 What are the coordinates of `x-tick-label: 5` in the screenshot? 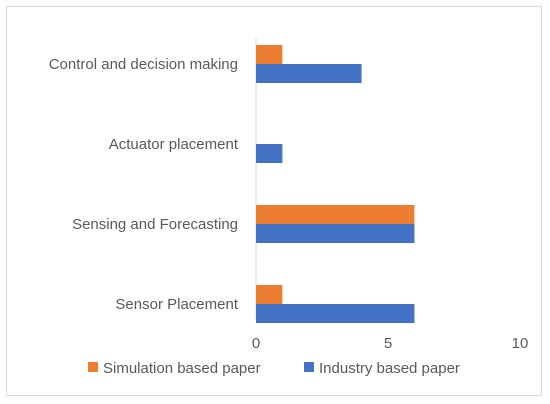 It's located at (388, 343).